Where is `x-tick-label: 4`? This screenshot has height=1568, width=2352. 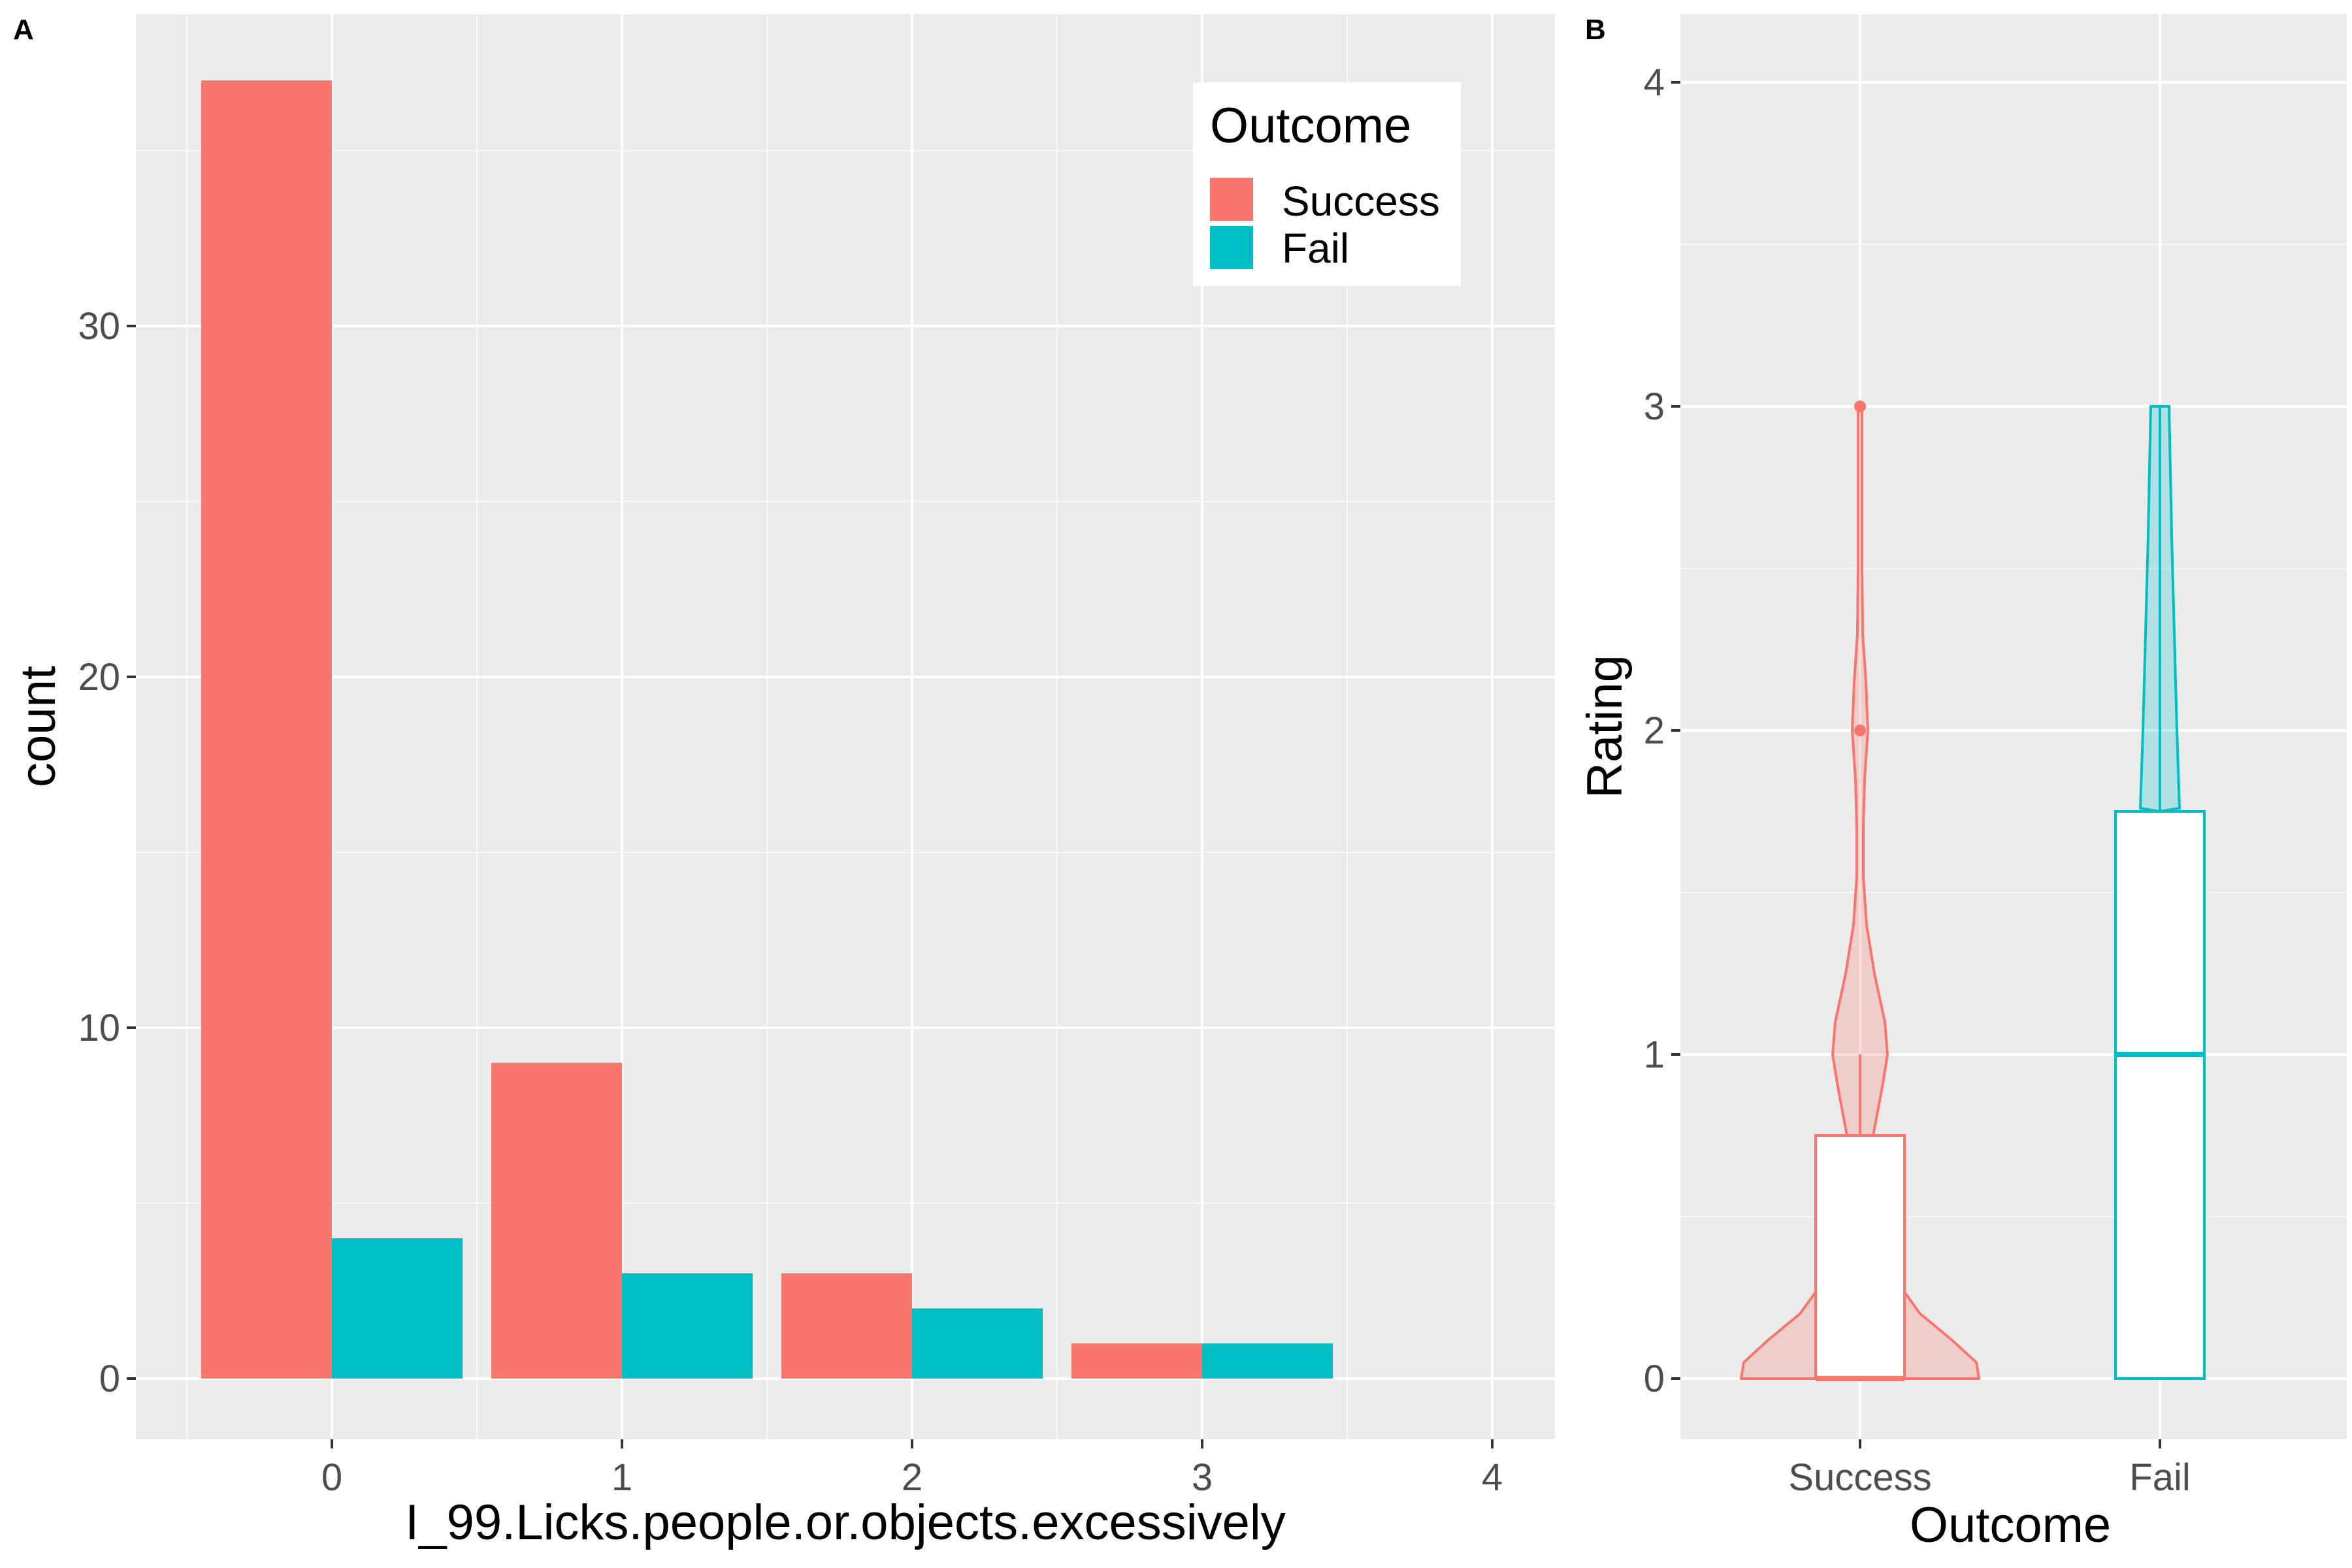
x-tick-label: 4 is located at coordinates (1492, 1477).